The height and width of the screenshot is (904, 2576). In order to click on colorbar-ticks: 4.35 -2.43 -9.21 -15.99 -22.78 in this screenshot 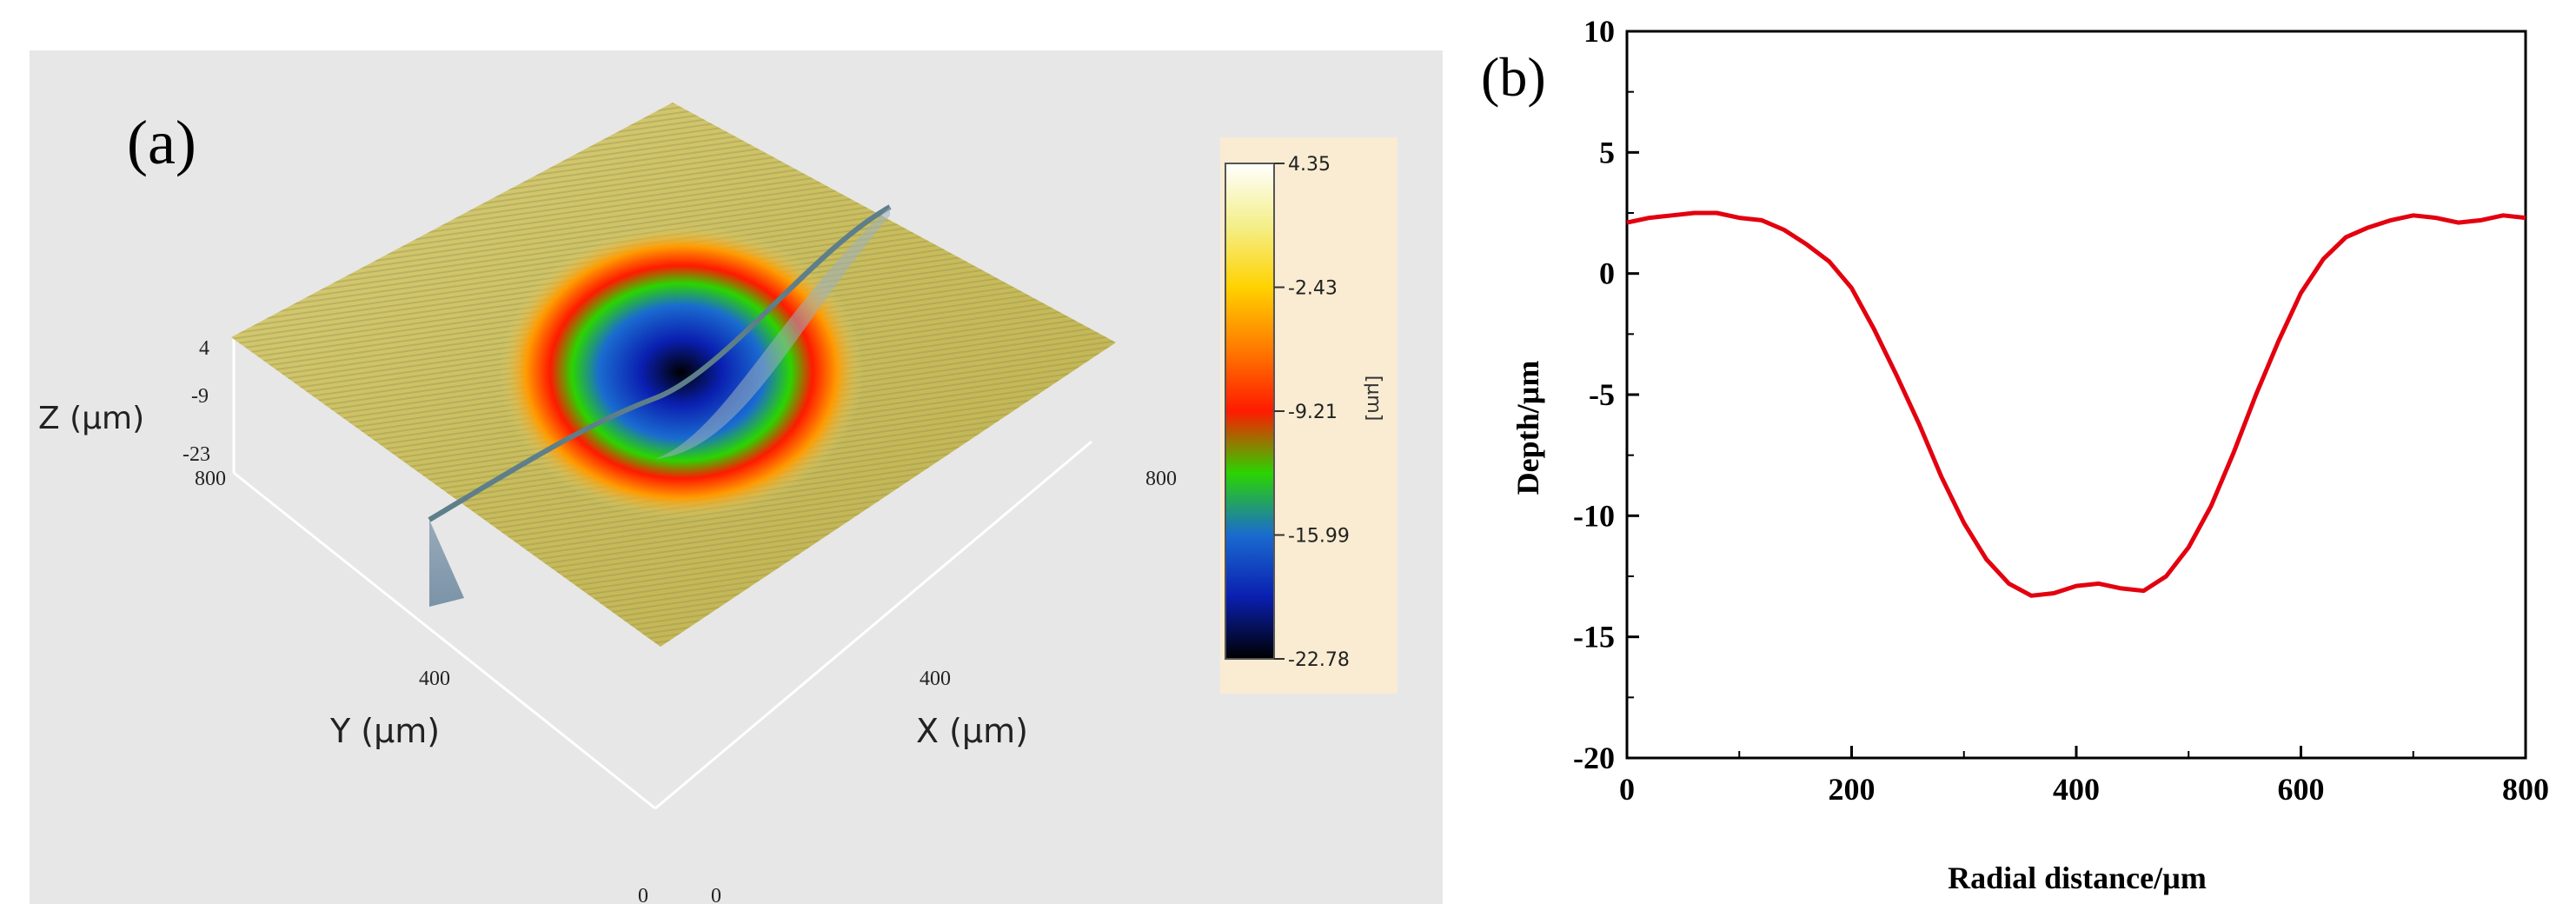, I will do `click(1312, 412)`.